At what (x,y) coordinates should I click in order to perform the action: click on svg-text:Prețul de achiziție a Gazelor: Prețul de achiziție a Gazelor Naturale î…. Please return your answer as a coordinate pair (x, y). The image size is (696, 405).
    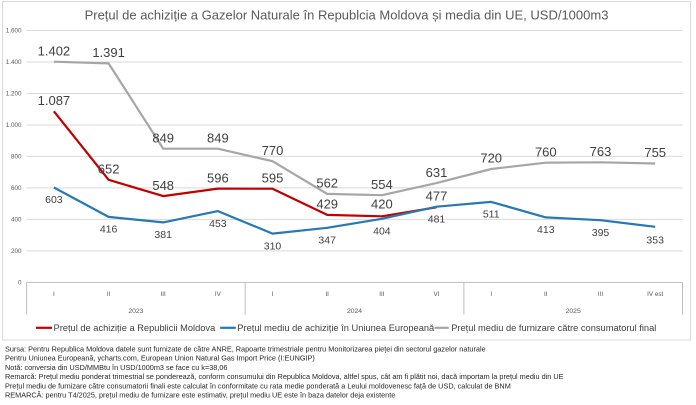
    Looking at the image, I should click on (347, 15).